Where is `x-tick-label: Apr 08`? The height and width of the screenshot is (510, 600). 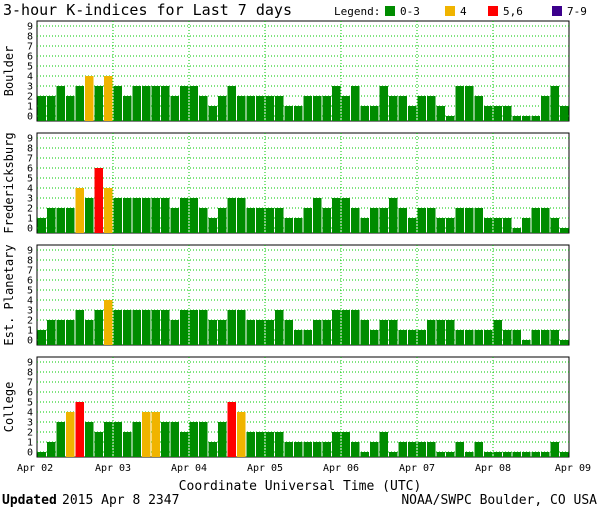
x-tick-label: Apr 08 is located at coordinates (493, 468).